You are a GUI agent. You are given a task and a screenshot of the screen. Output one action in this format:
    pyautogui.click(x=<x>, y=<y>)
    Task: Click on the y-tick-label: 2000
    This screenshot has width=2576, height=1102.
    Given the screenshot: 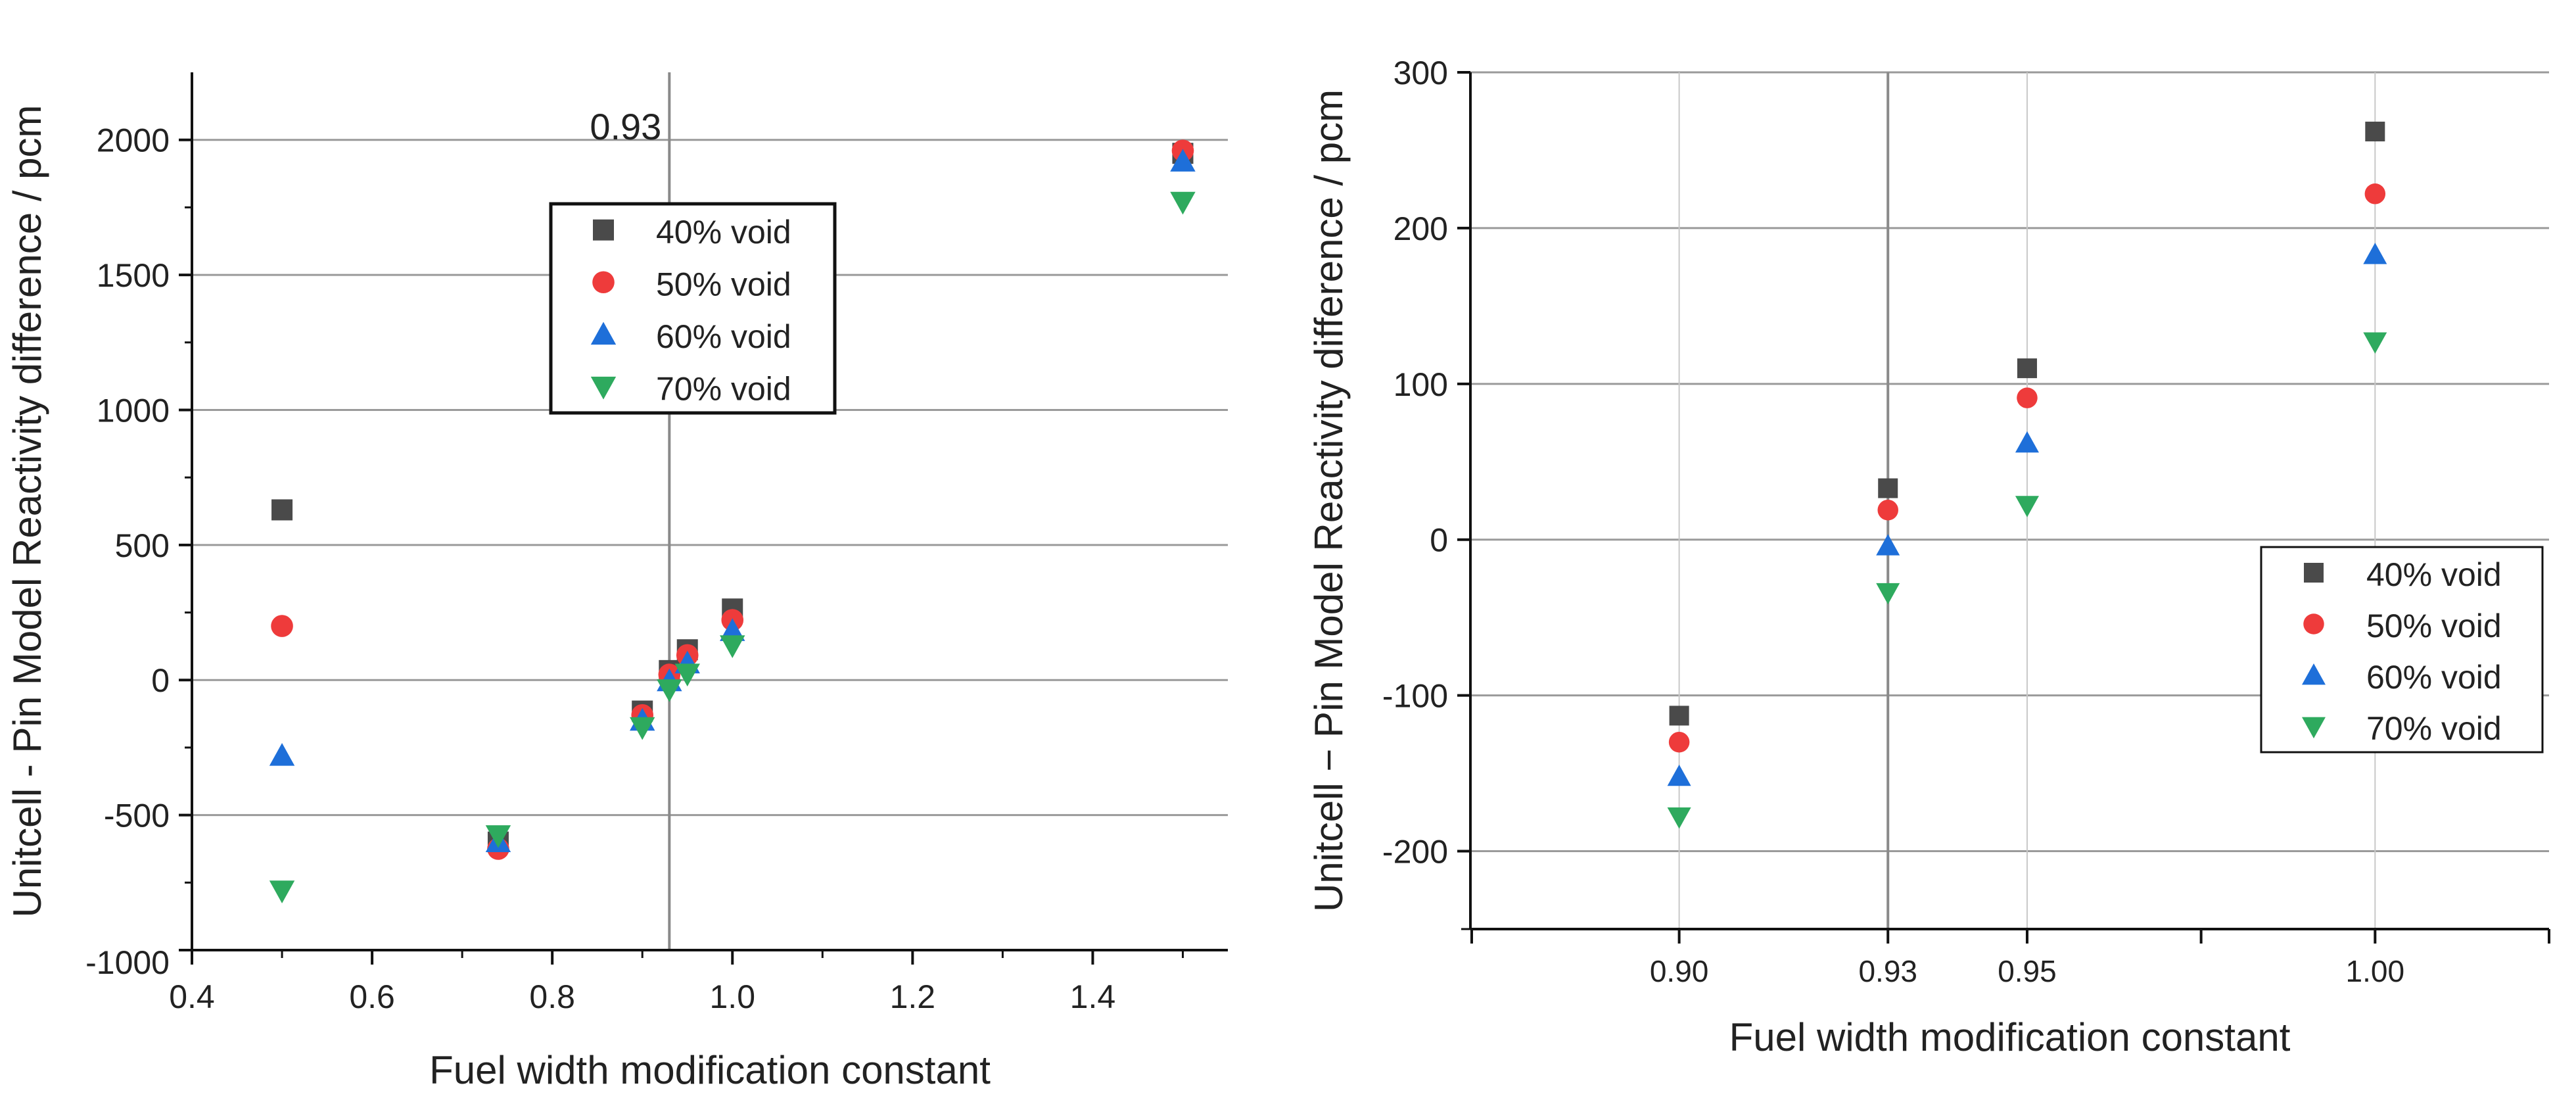 What is the action you would take?
    pyautogui.click(x=133, y=140)
    